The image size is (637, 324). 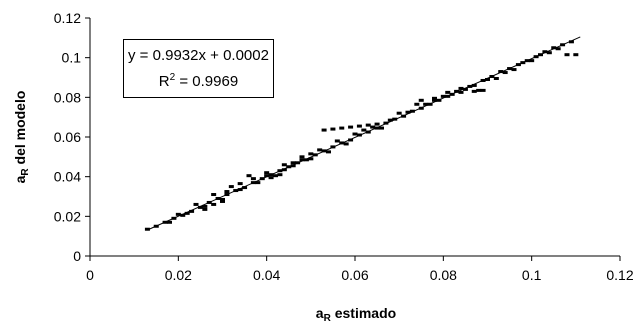 What do you see at coordinates (198, 55) in the screenshot?
I see `regression-equation: y = 0.9932x + 0.0002` at bounding box center [198, 55].